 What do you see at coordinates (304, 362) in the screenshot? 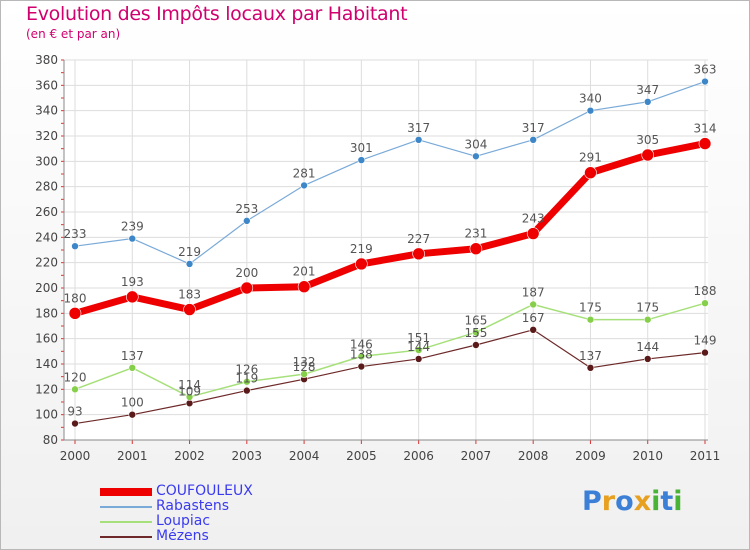
I see `data-label-loupiac: 132` at bounding box center [304, 362].